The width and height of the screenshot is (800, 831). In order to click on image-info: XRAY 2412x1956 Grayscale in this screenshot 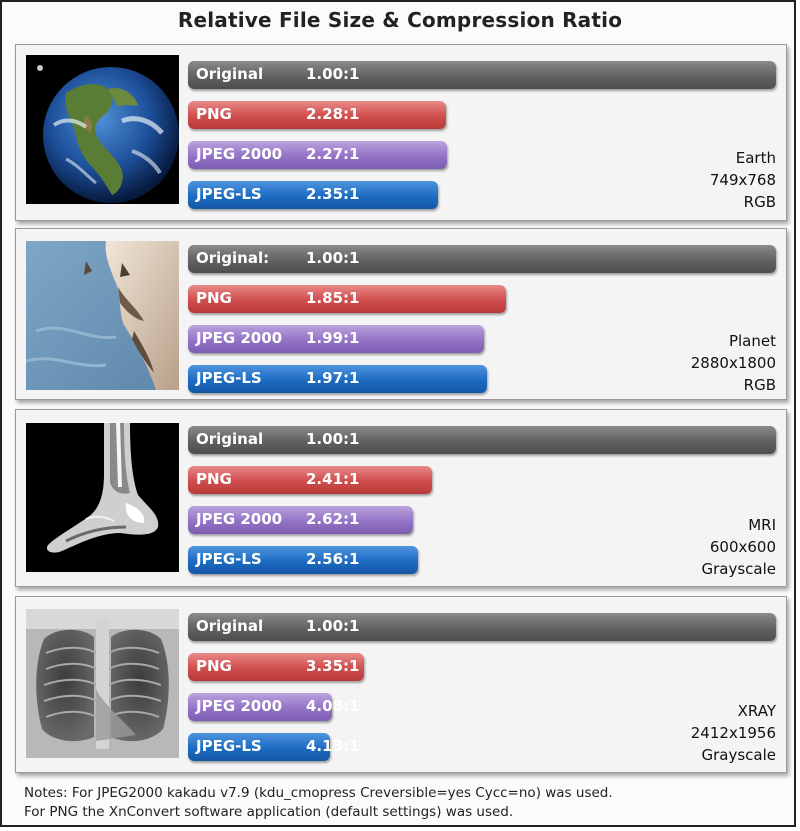, I will do `click(733, 733)`.